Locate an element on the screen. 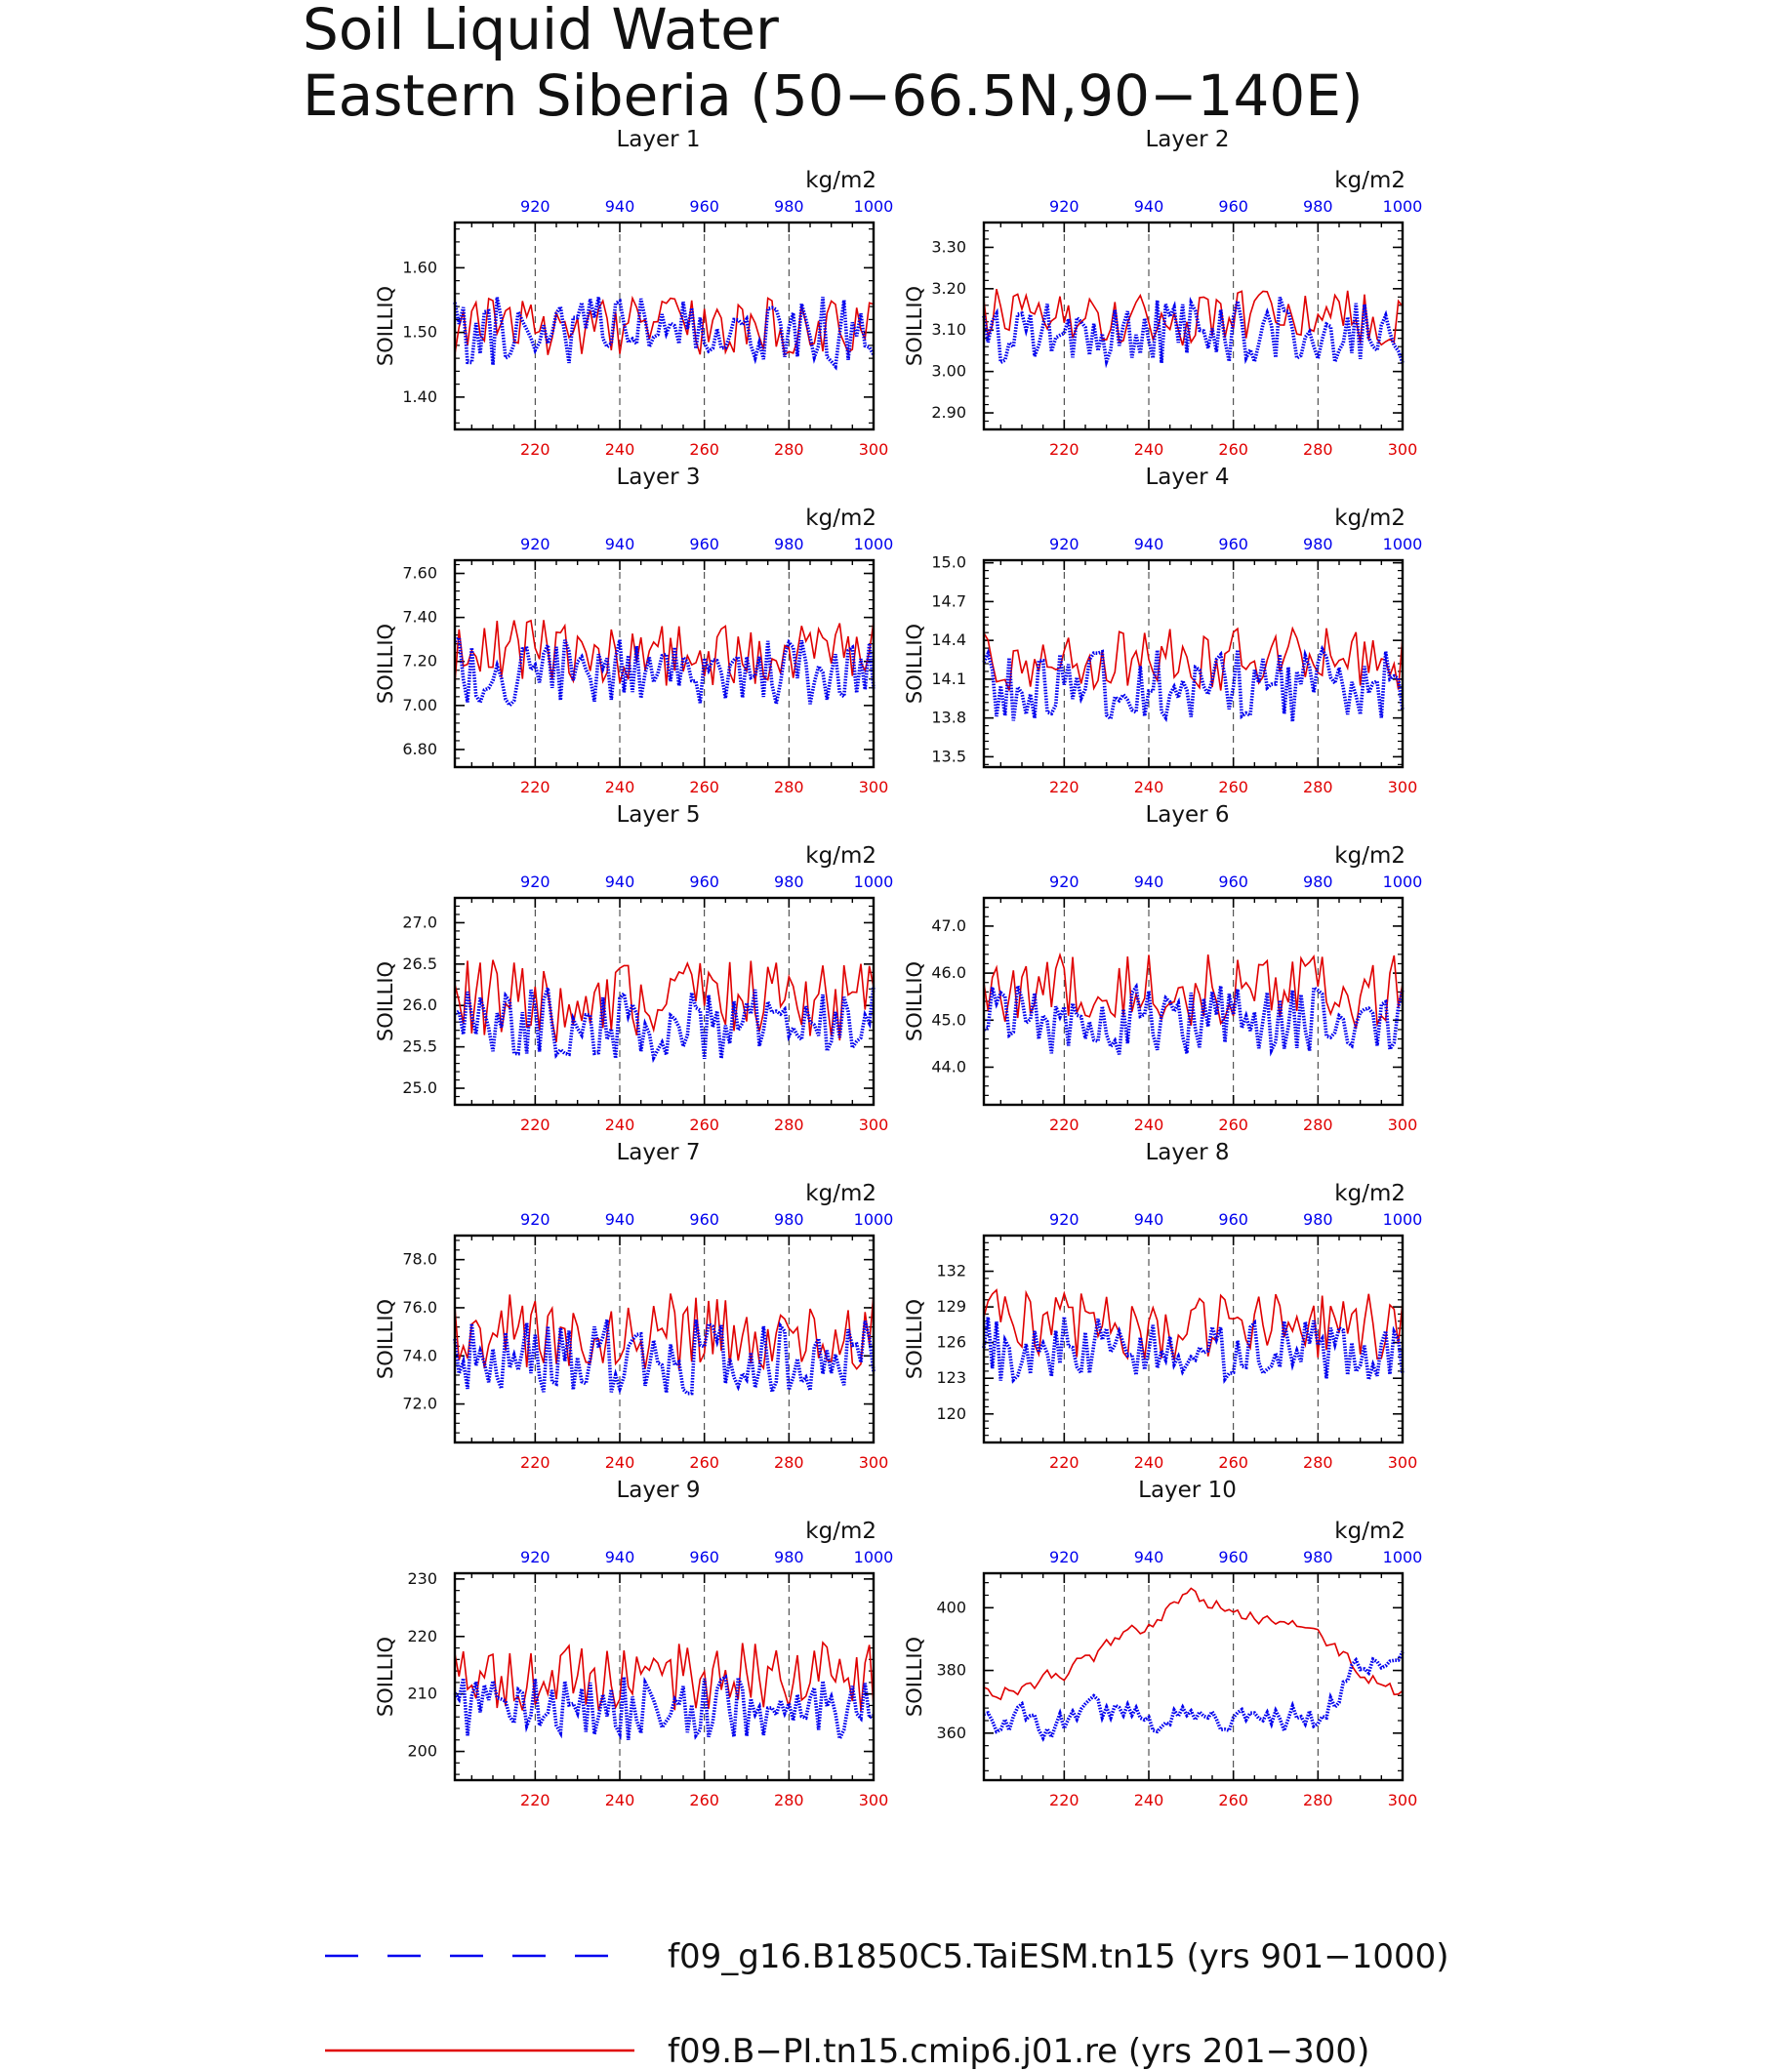 The height and width of the screenshot is (2071, 1792). y-tick-label: 129 is located at coordinates (951, 1306).